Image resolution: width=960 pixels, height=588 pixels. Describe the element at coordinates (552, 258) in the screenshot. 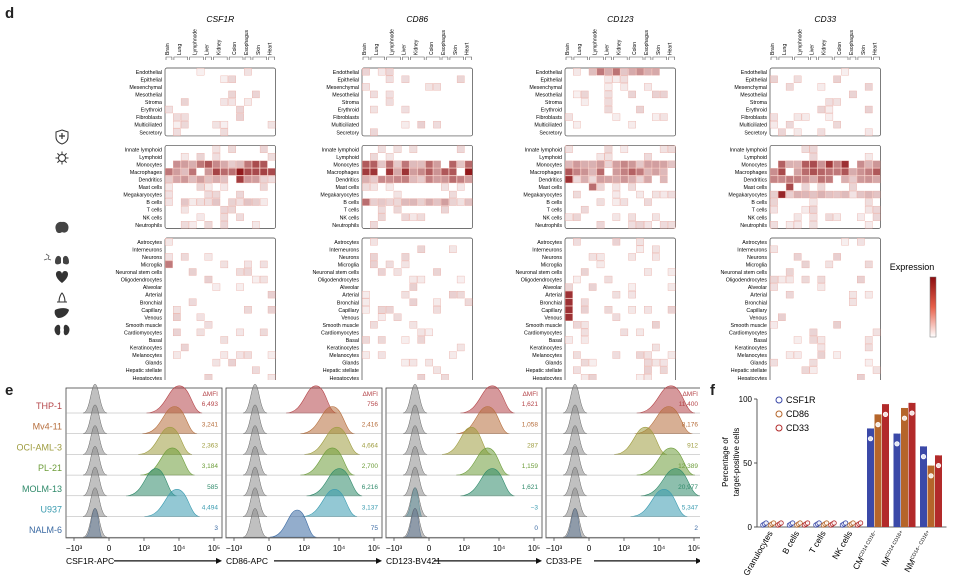

I see `heatmap-row-label: Neurons` at that location.